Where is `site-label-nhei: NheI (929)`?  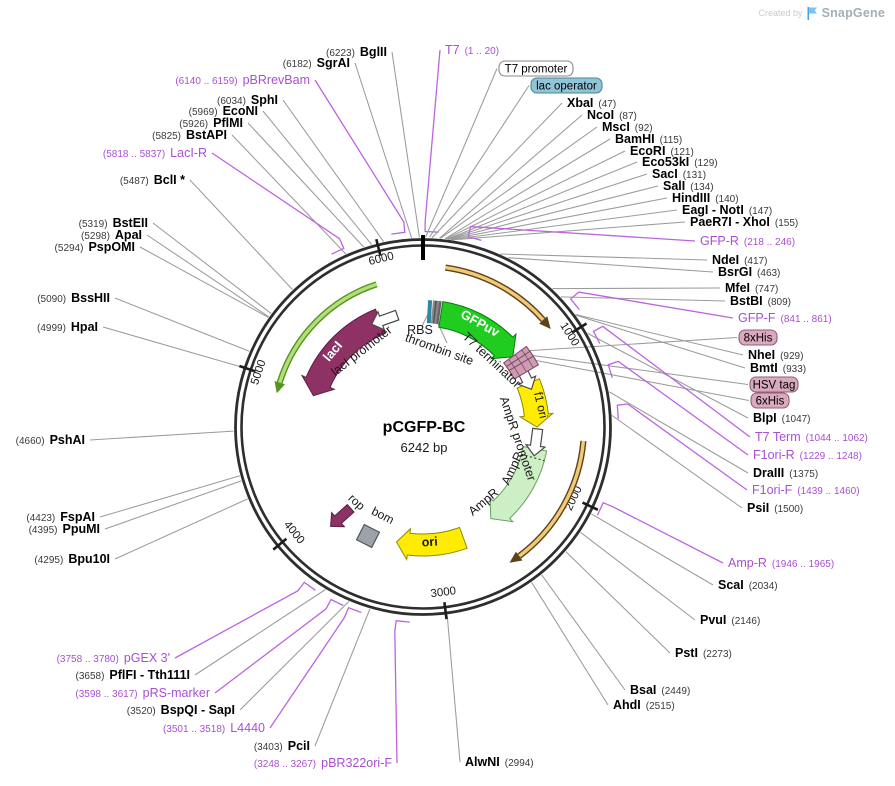
site-label-nhei: NheI (929) is located at coordinates (775, 355).